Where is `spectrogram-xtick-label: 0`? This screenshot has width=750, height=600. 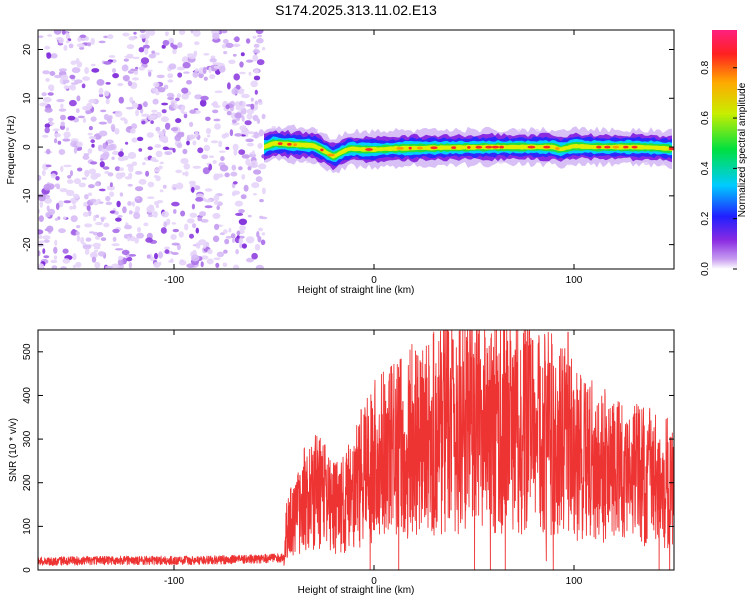
spectrogram-xtick-label: 0 is located at coordinates (374, 280).